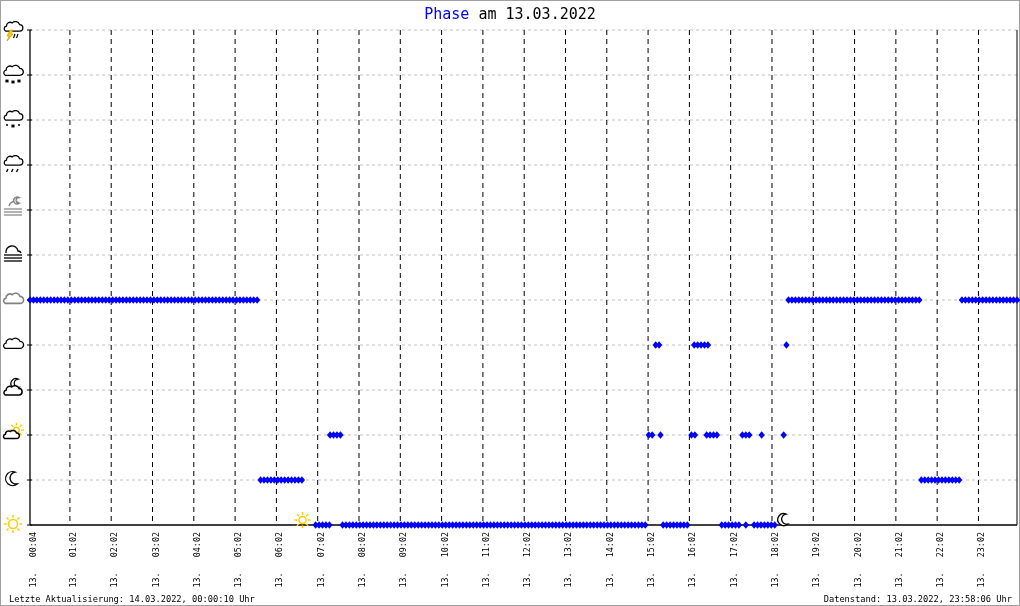  Describe the element at coordinates (774, 560) in the screenshot. I see `x-tick-label: 13. 18:02` at that location.